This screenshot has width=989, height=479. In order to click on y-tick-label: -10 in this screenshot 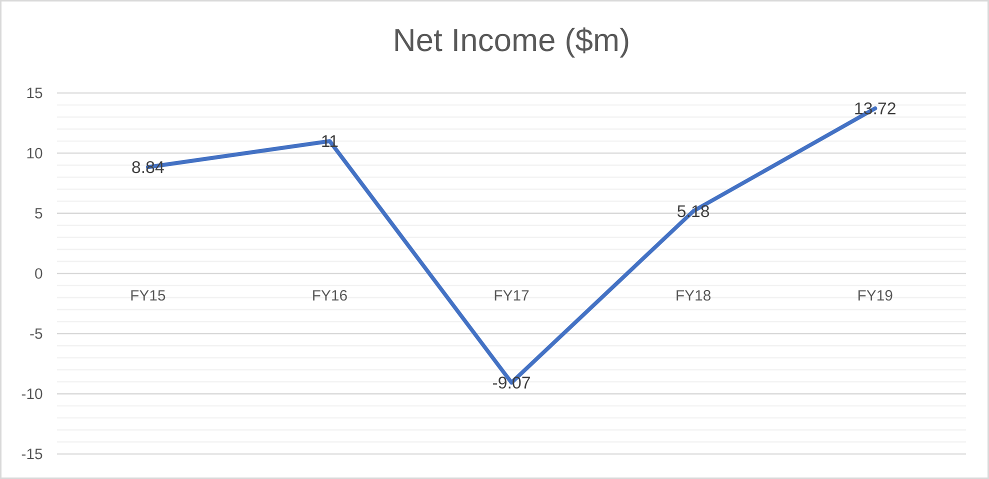, I will do `click(32, 394)`.